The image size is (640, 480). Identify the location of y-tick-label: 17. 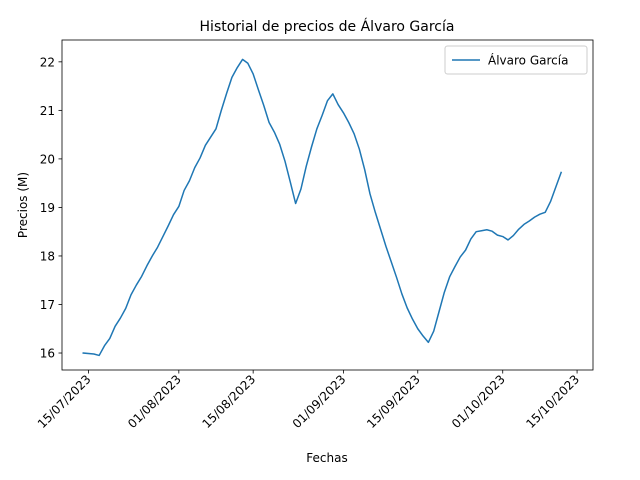
(47, 305).